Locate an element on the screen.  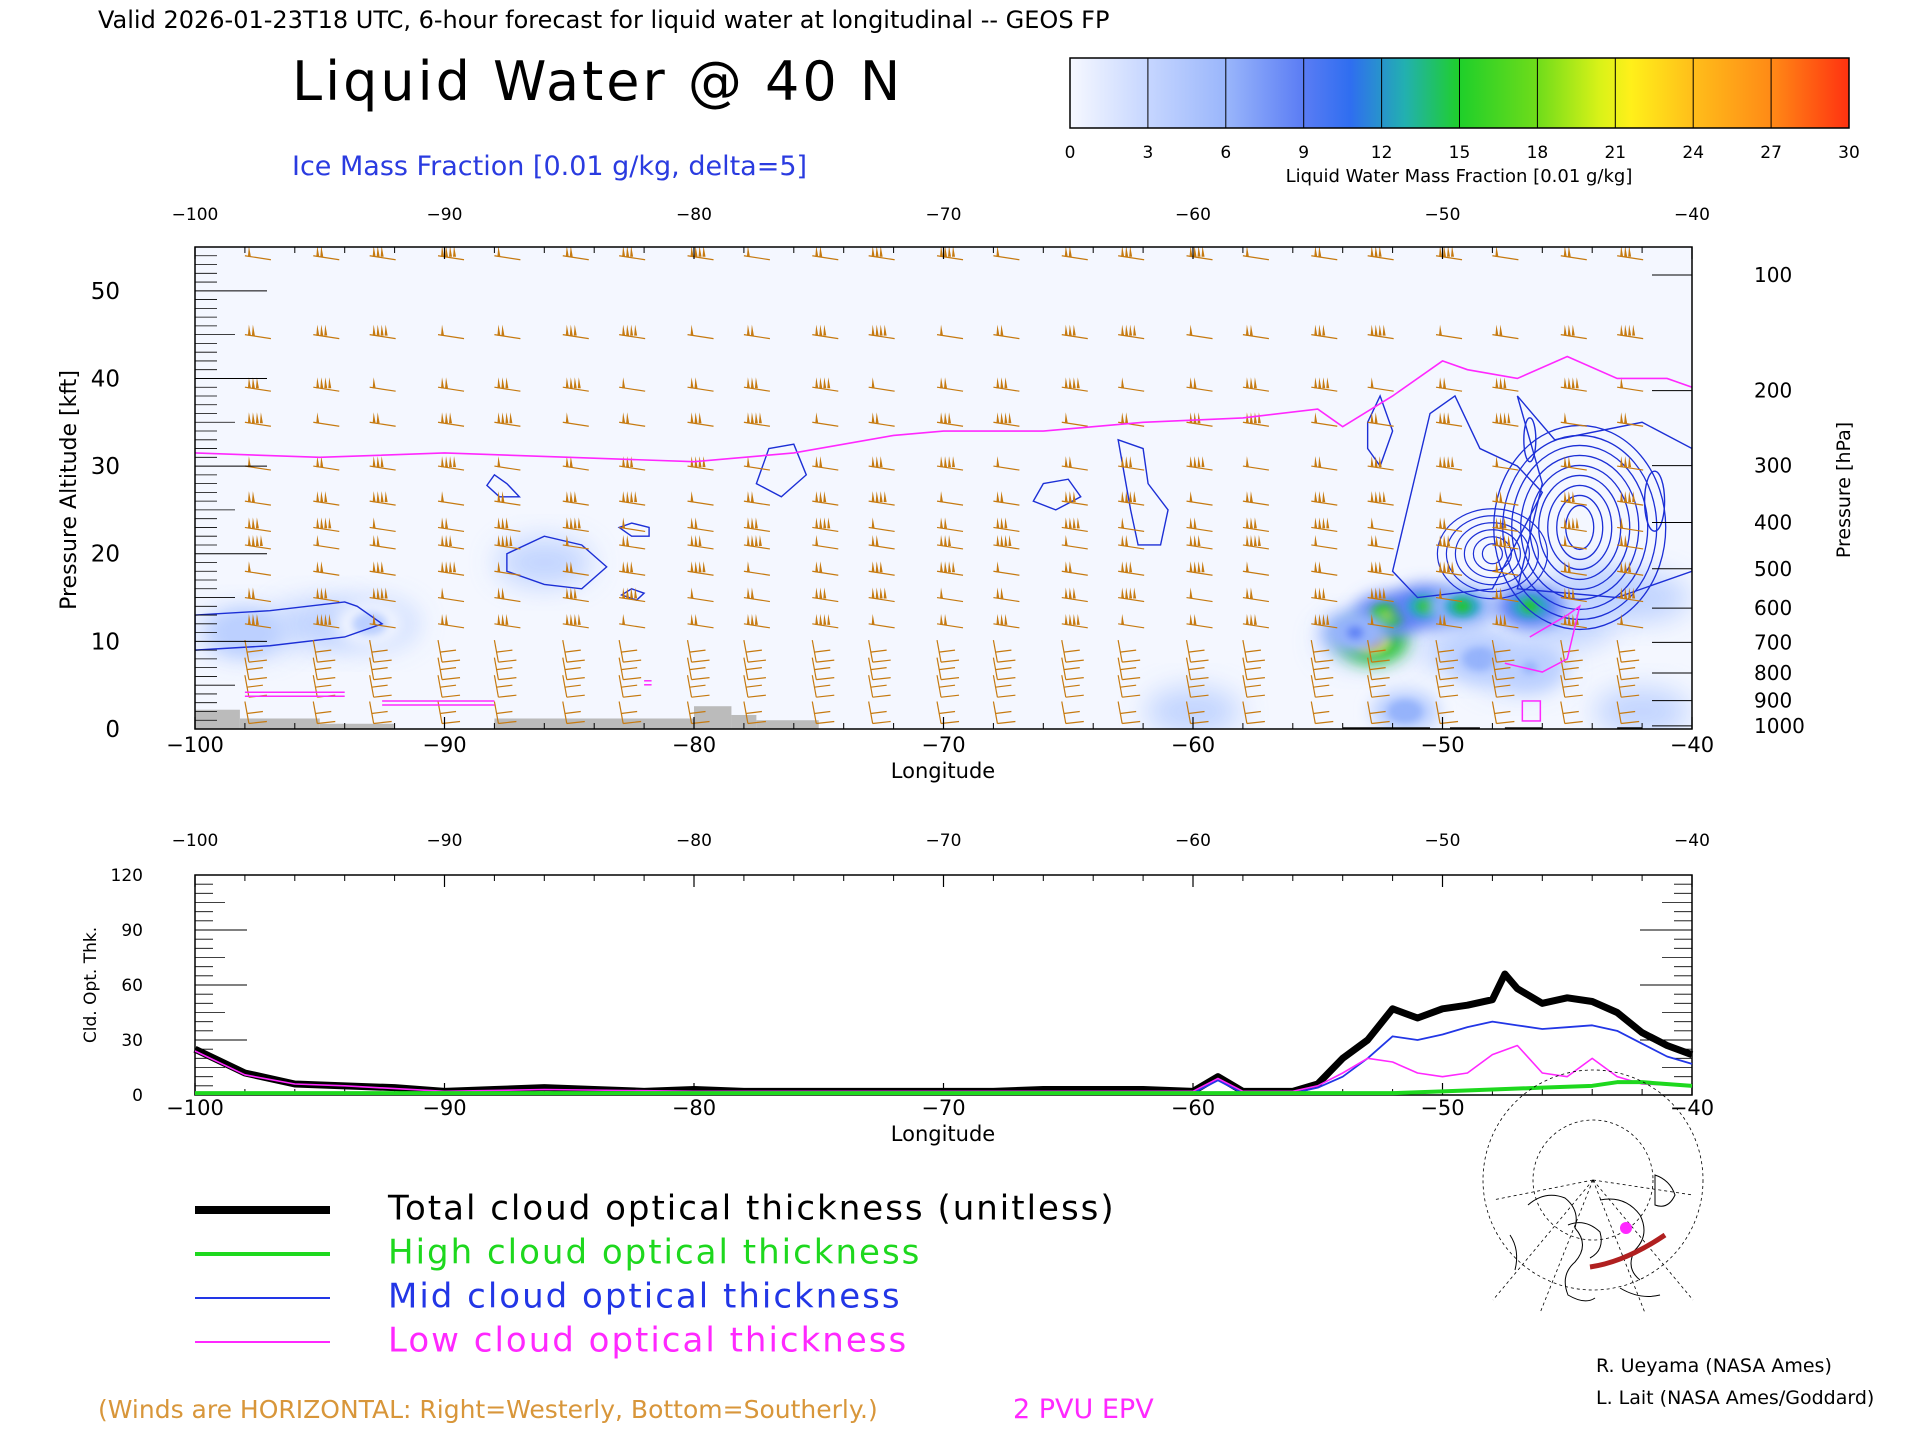
top-left-tick-label: 40 is located at coordinates (105, 379).